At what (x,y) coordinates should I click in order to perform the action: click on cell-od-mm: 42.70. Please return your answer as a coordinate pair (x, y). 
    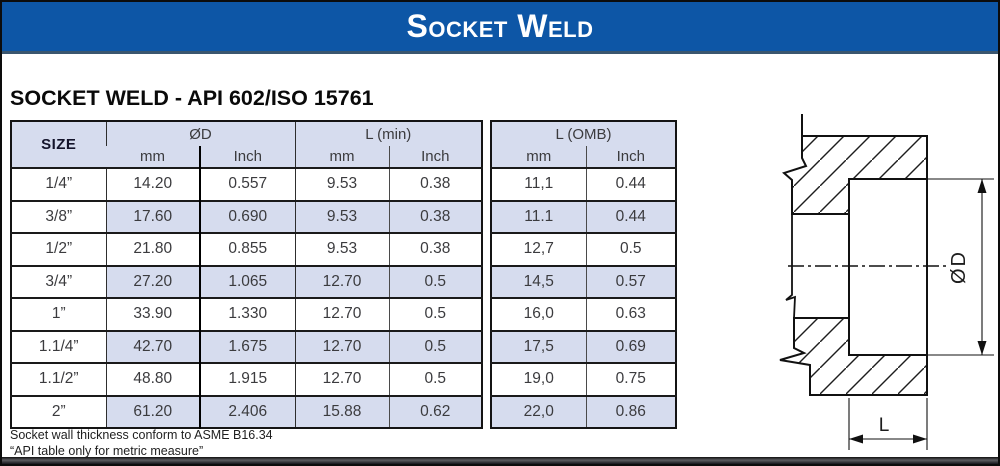
    Looking at the image, I should click on (153, 346).